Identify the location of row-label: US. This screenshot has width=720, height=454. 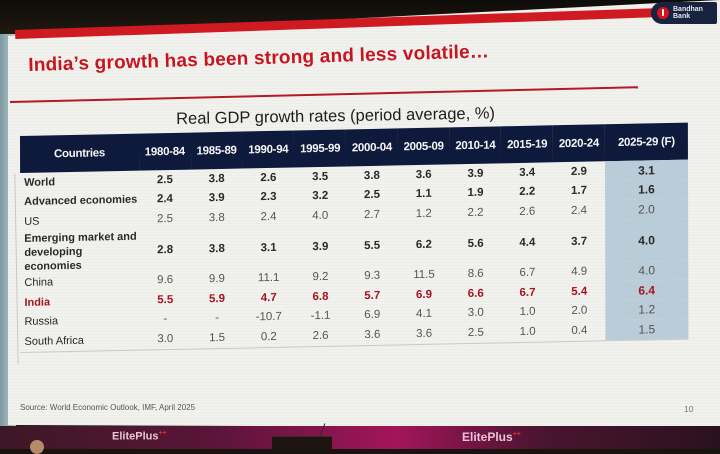
(32, 221).